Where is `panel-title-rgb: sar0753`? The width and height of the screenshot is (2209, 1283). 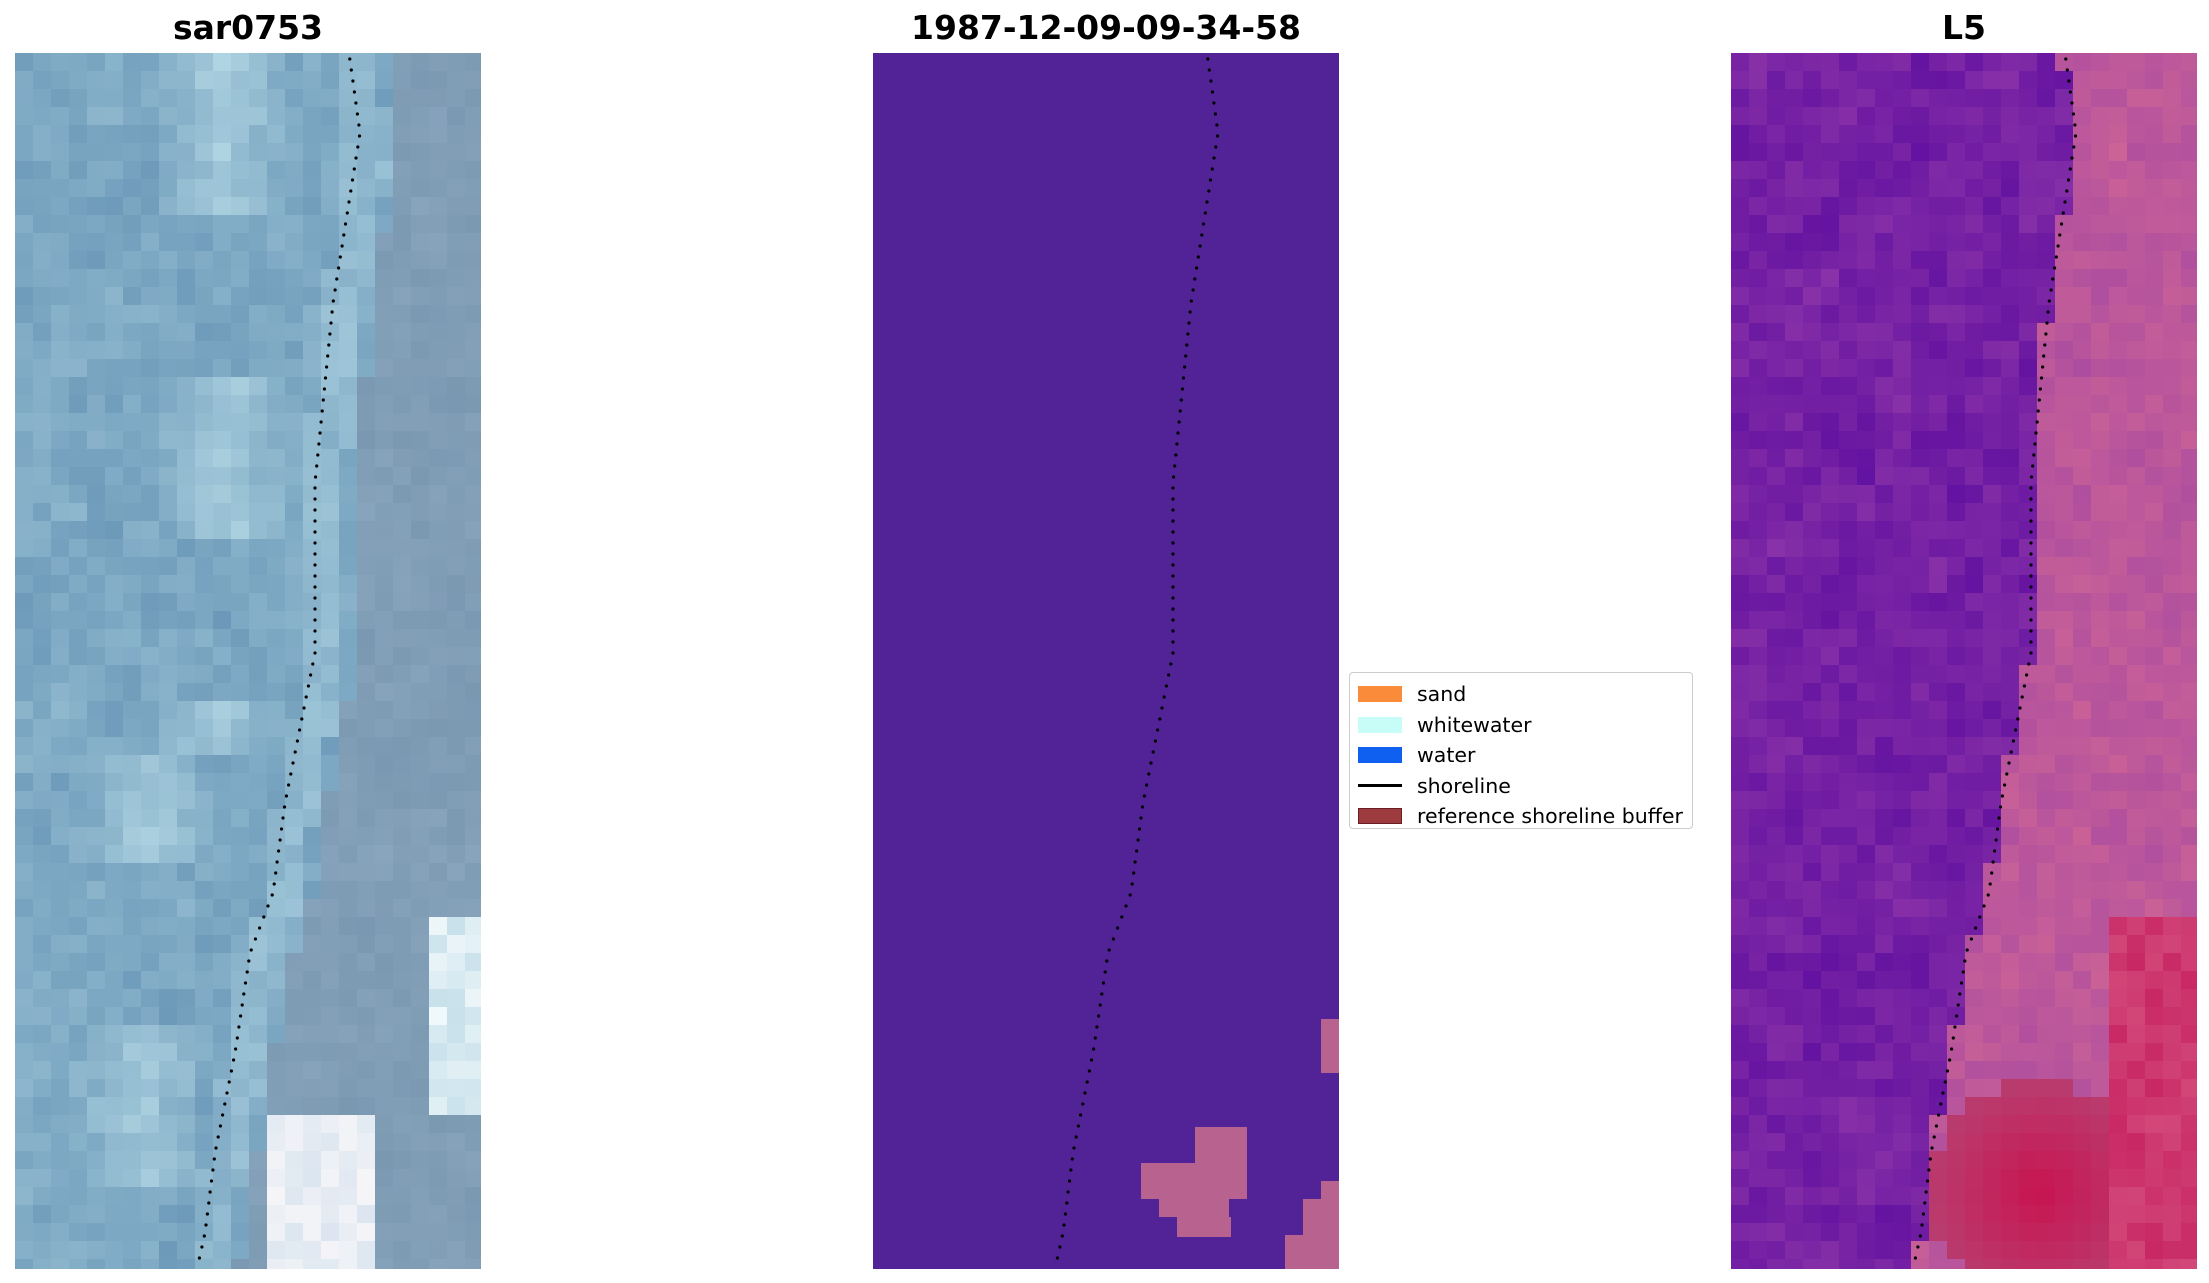 panel-title-rgb: sar0753 is located at coordinates (248, 27).